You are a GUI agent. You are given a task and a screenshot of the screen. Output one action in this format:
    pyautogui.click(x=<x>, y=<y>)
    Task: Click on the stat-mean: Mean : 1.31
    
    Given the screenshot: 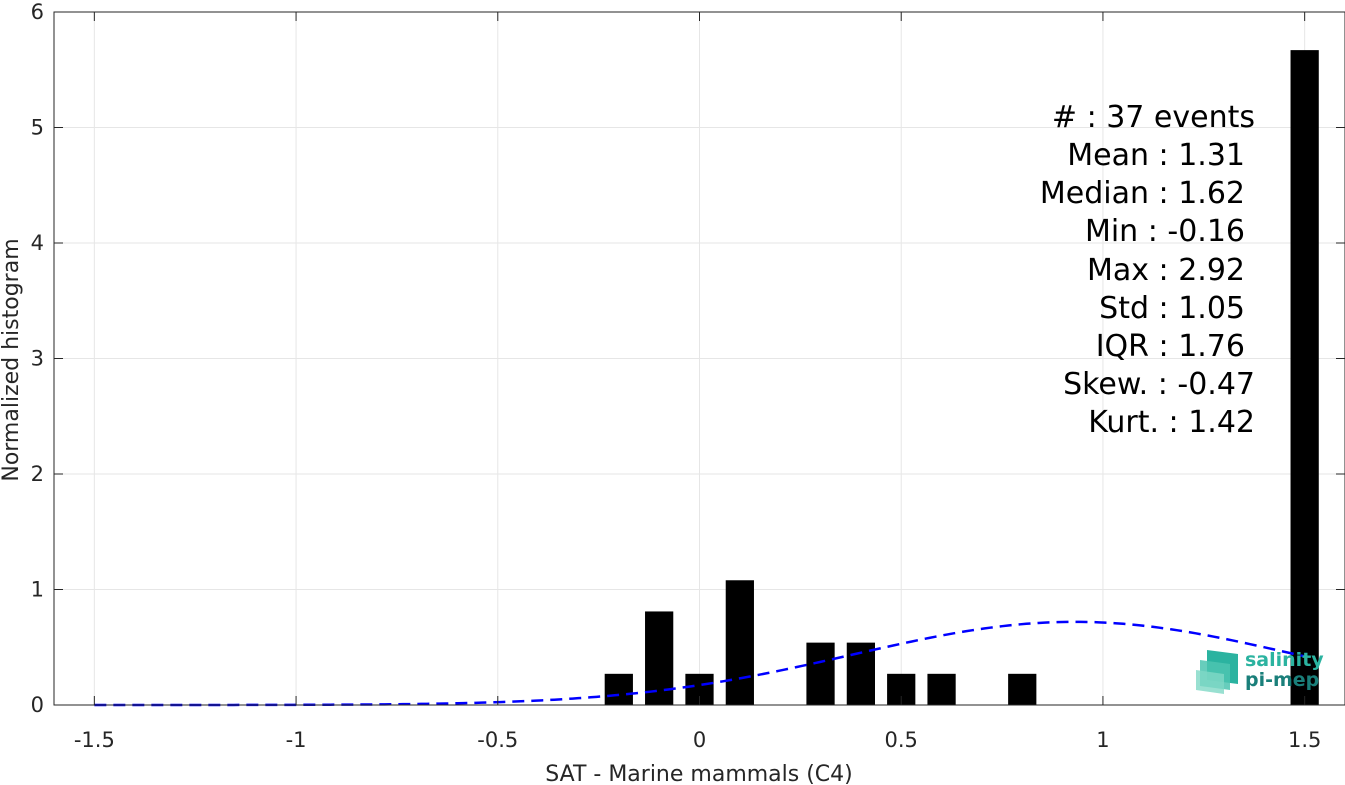 What is the action you would take?
    pyautogui.click(x=1156, y=155)
    